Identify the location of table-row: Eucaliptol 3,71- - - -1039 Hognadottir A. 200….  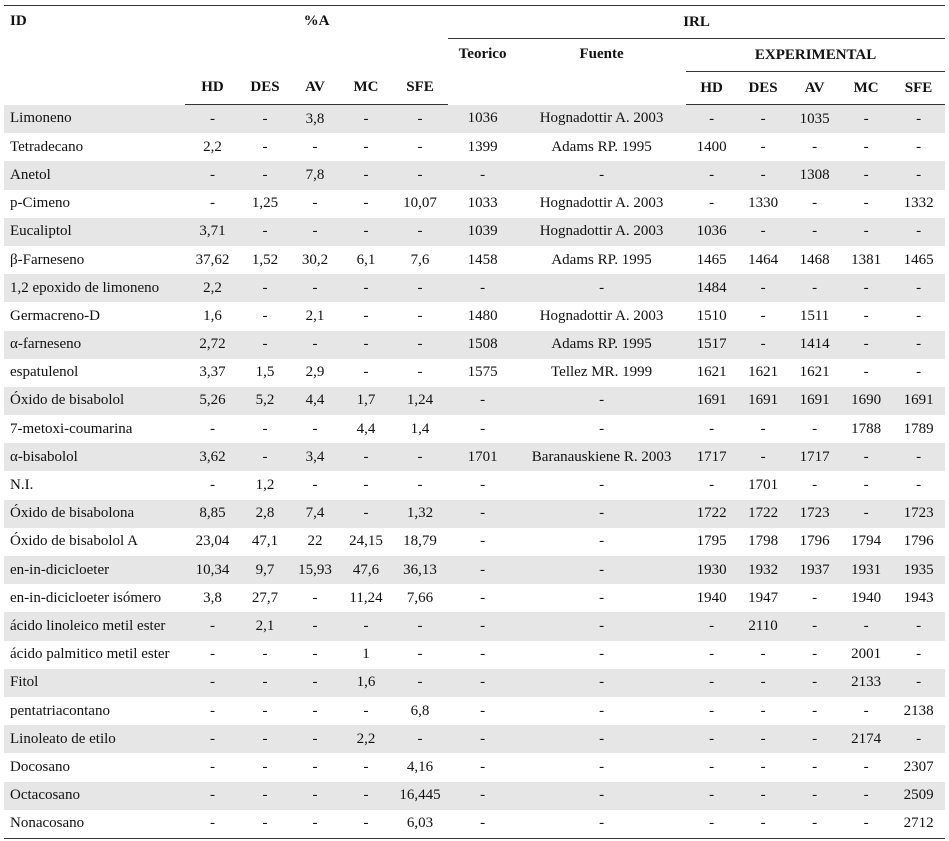
(475, 231).